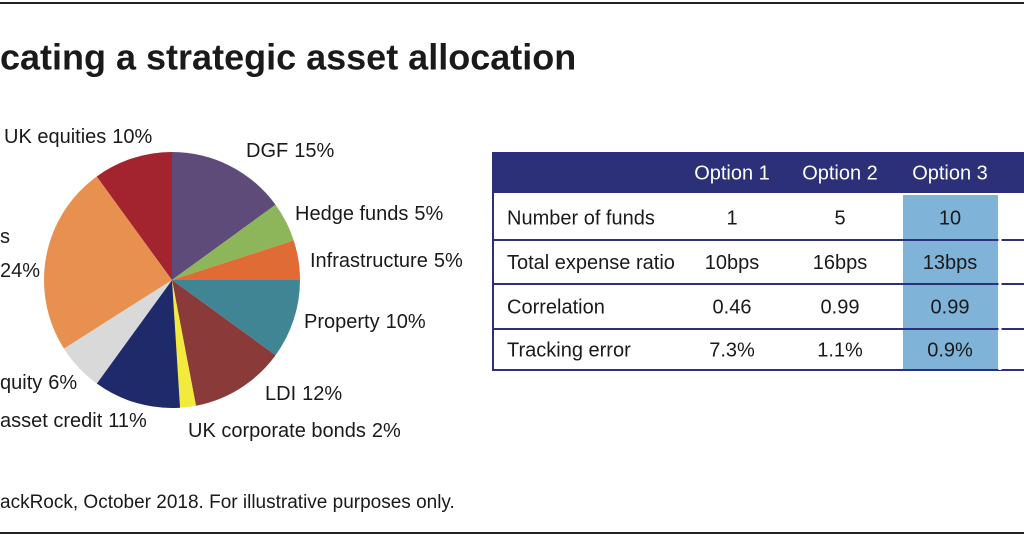 Image resolution: width=1024 pixels, height=536 pixels. I want to click on slice-label: UK corporate bonds 2%, so click(294, 431).